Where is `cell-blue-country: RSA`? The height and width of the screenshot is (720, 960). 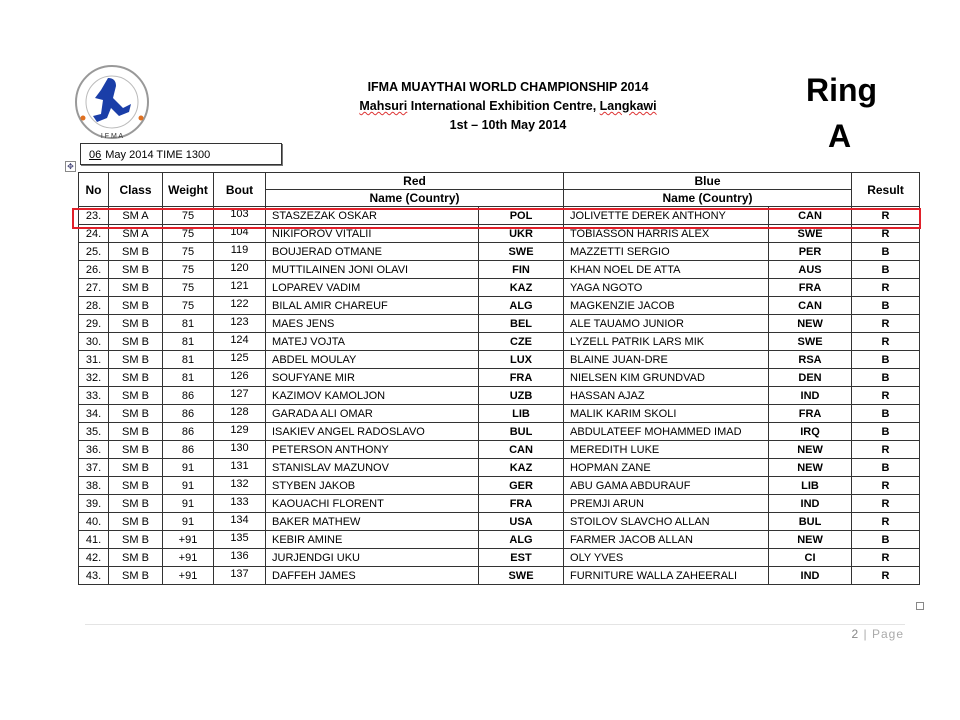
cell-blue-country: RSA is located at coordinates (810, 359).